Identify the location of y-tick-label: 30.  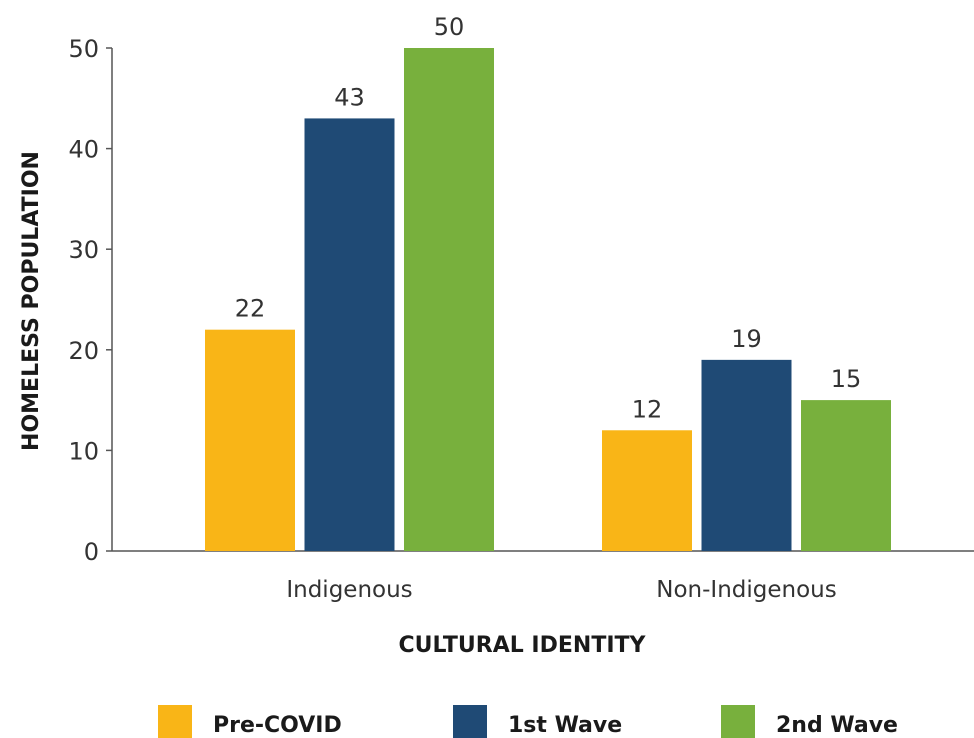
(83, 250).